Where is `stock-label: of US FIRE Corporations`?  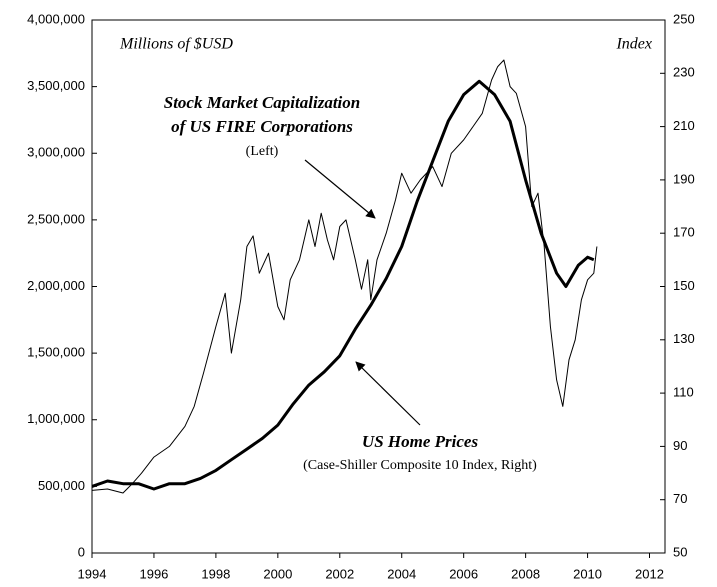
stock-label: of US FIRE Corporations is located at coordinates (262, 126).